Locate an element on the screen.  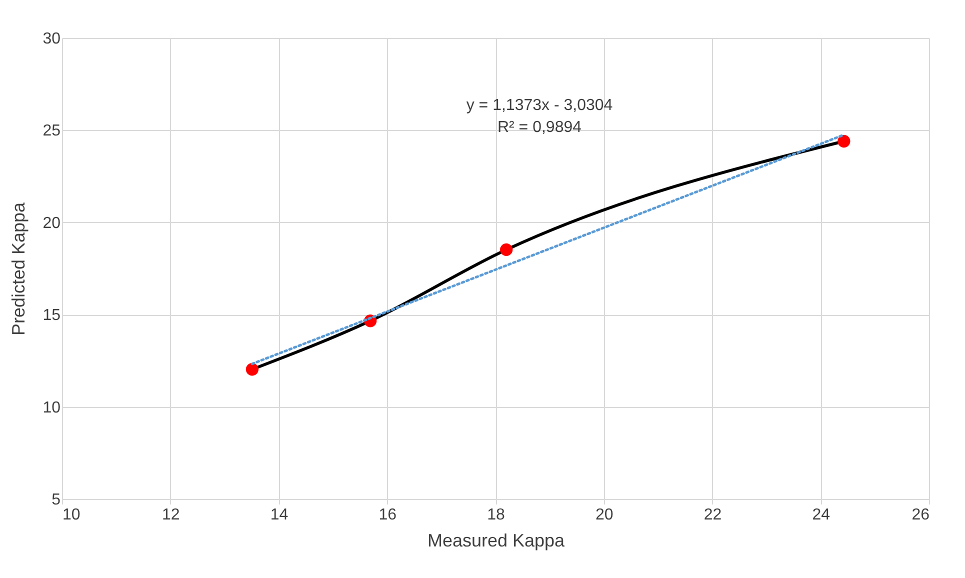
y-tick-label: 30 is located at coordinates (51, 39).